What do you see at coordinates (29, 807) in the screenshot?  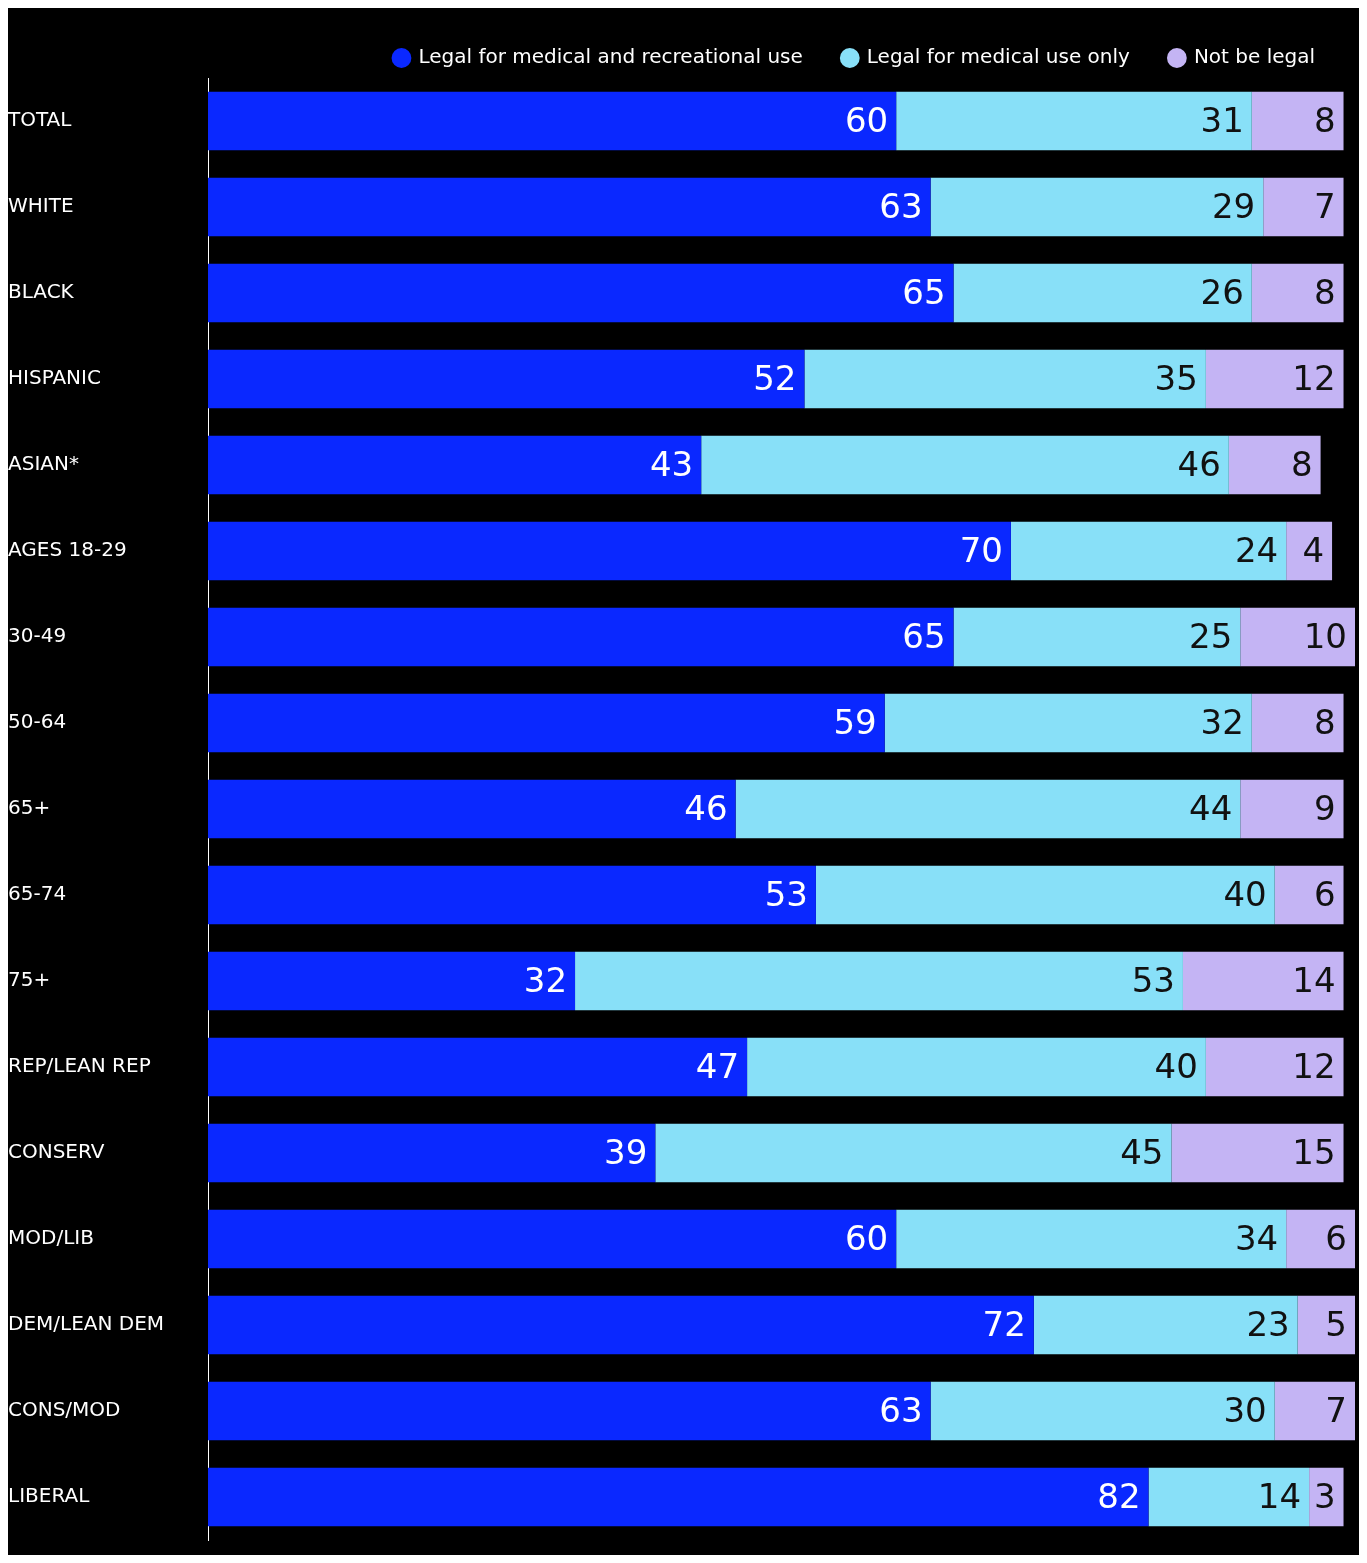 I see `y-tick-label: 65+` at bounding box center [29, 807].